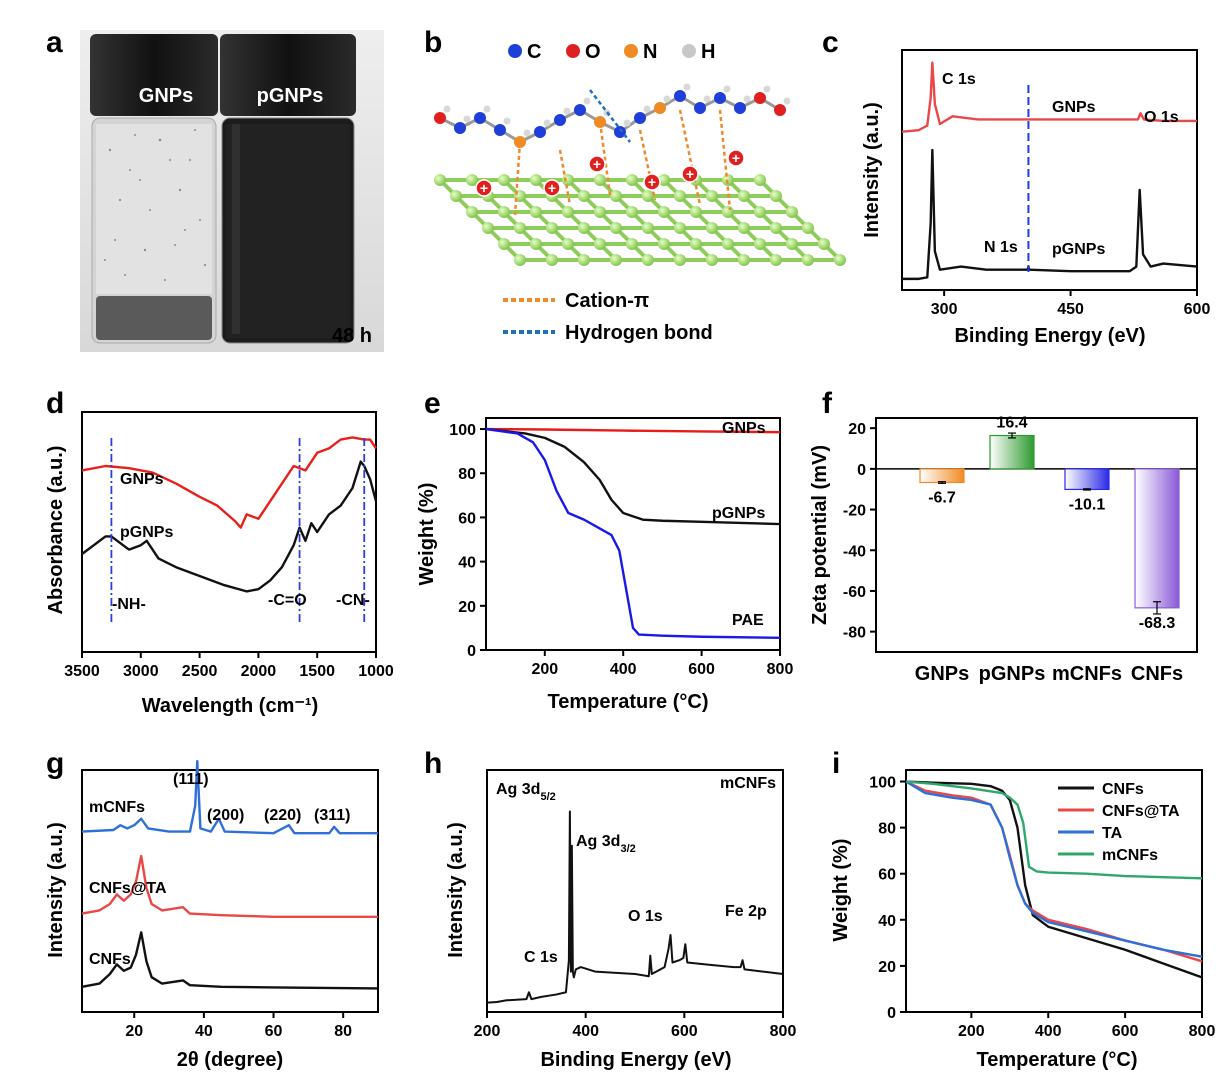  I want to click on panel-label-e: e, so click(432, 403).